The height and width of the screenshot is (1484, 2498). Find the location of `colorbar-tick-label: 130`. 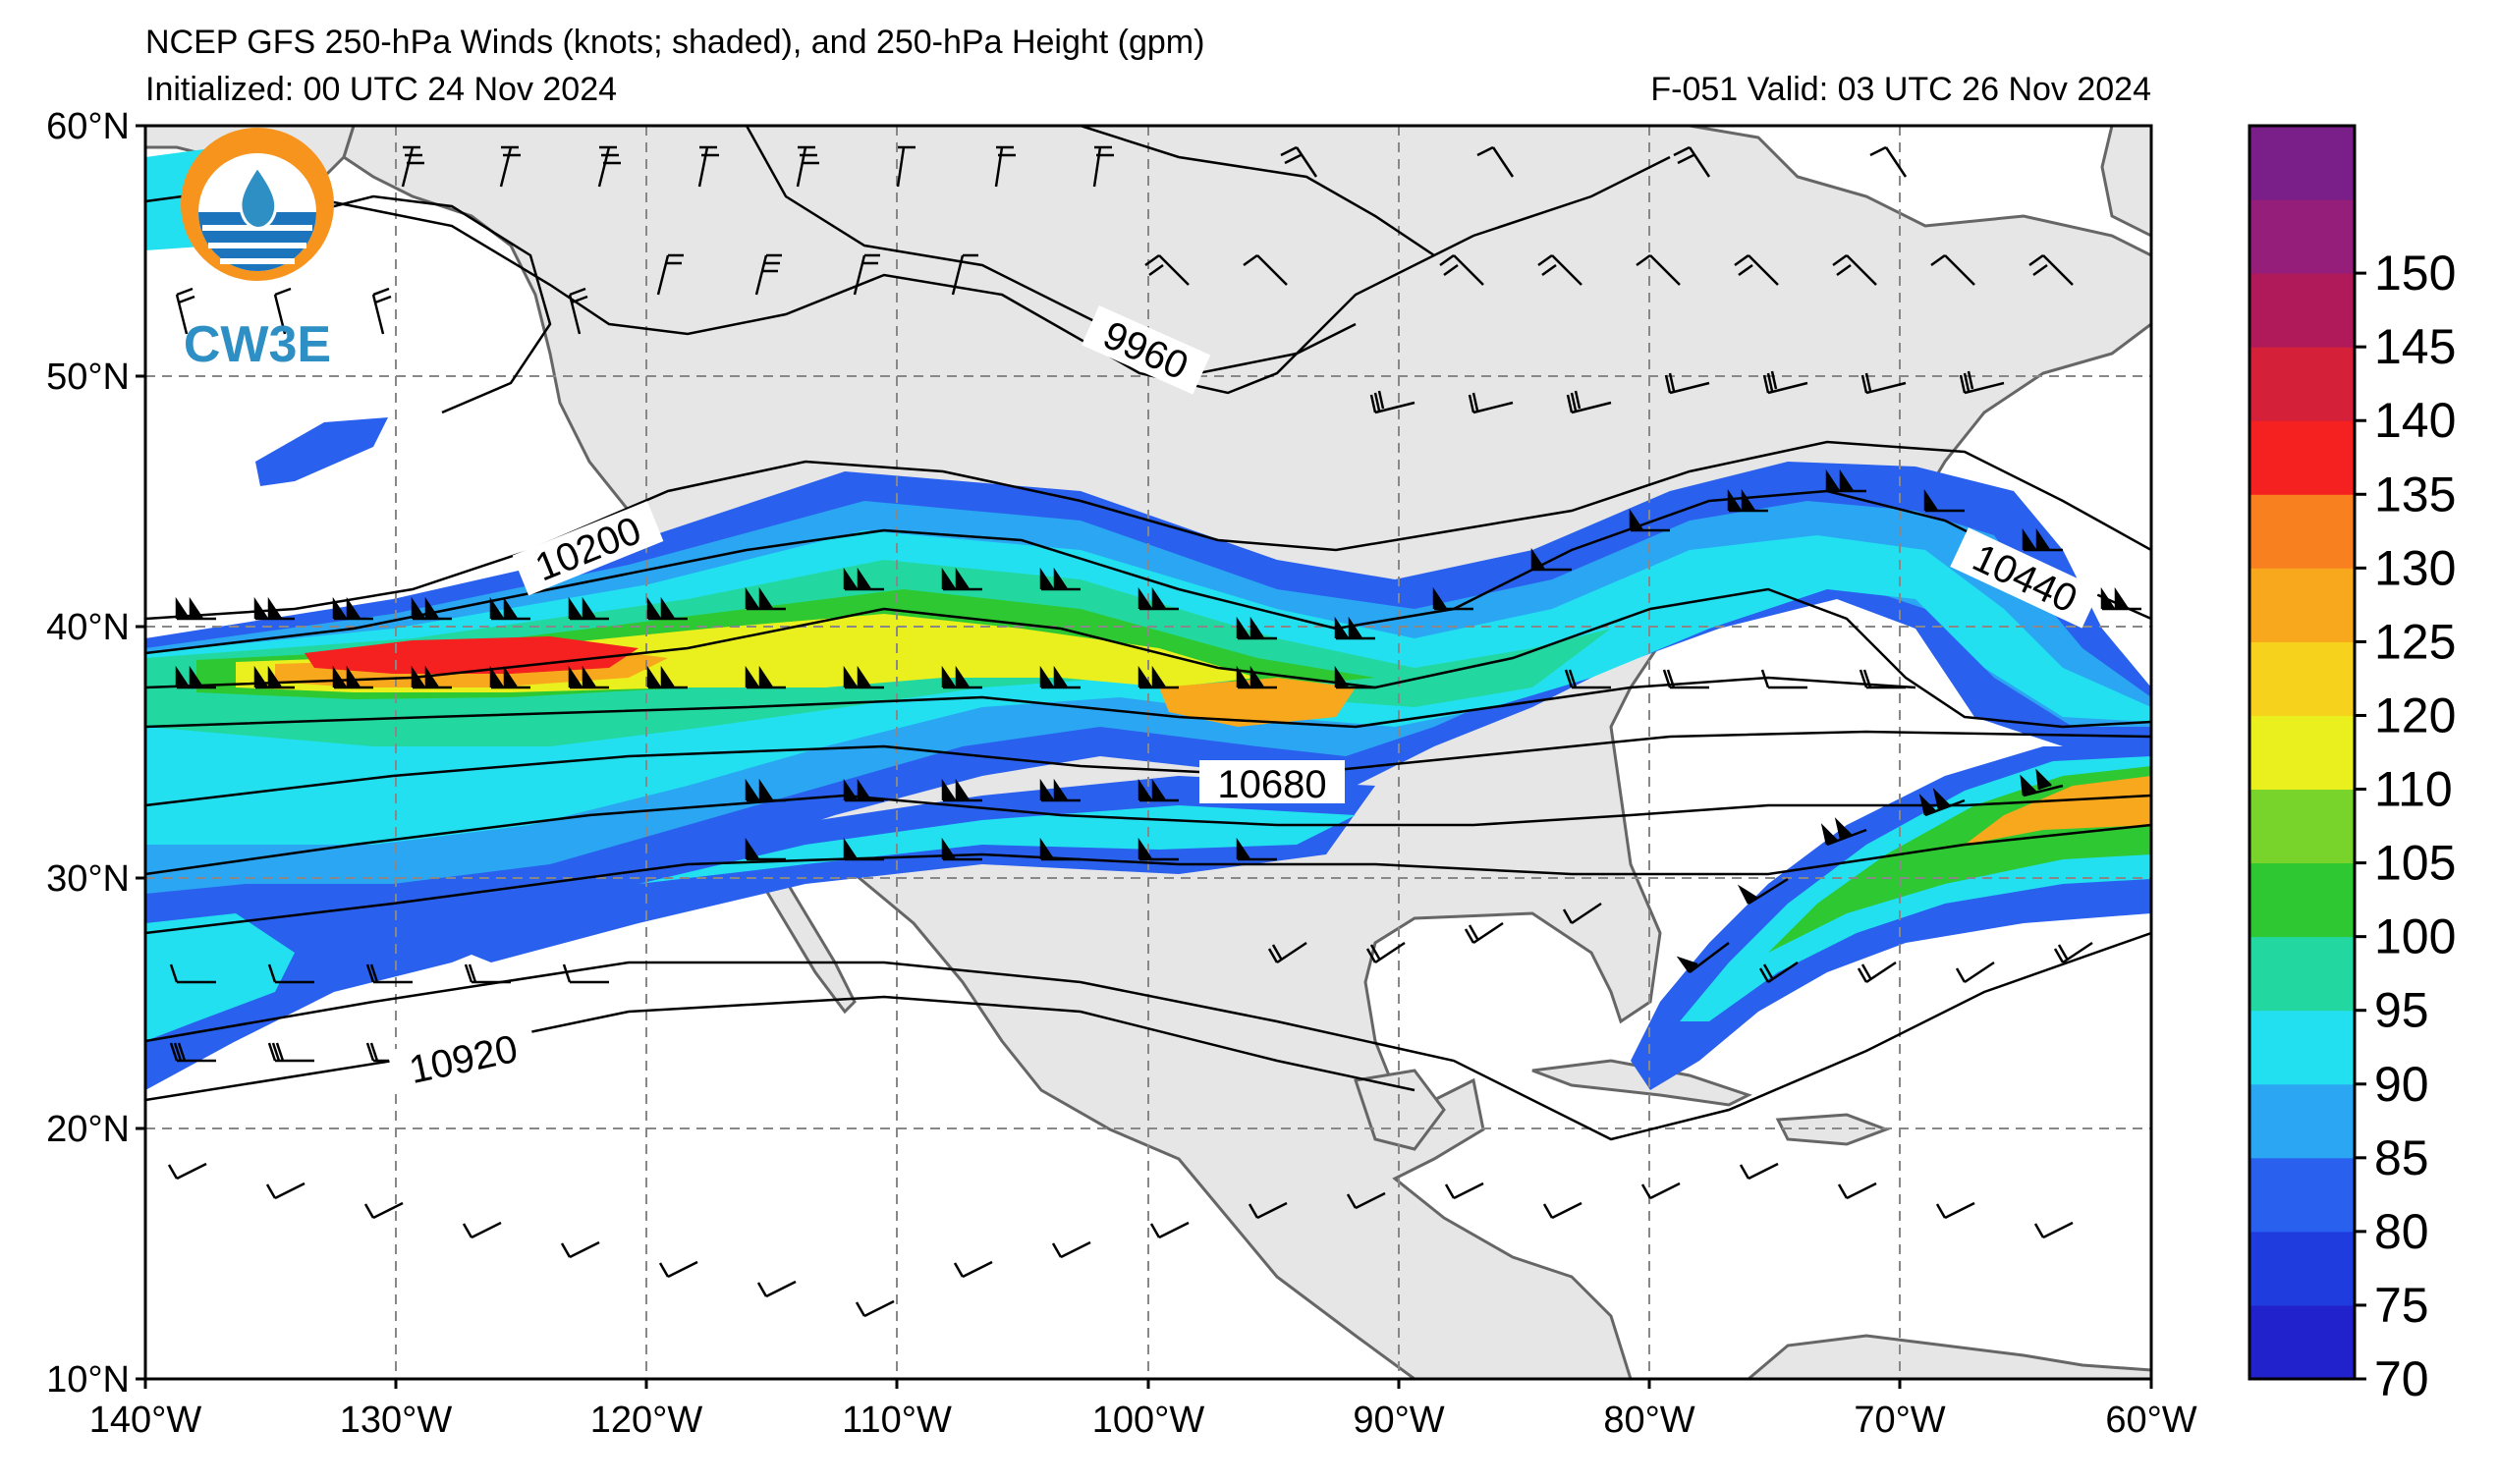

colorbar-tick-label: 130 is located at coordinates (2415, 567).